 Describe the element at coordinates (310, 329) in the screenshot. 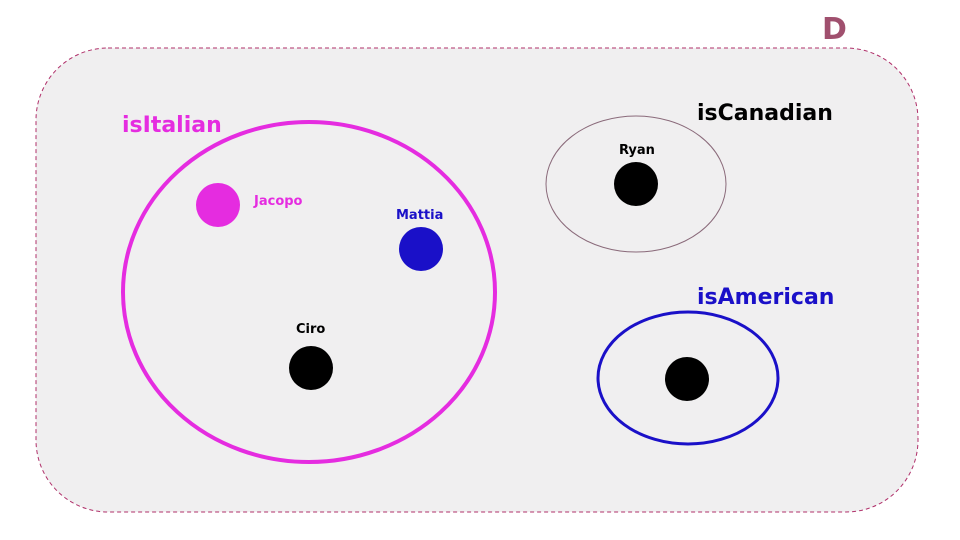

I see `element-ciro-label: Ciro` at that location.